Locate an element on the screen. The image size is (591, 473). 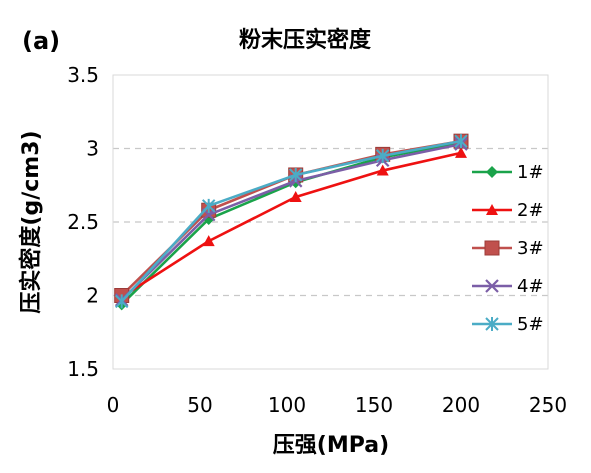
y-axis-title: 压实密度(g/cm3) is located at coordinates (31, 221).